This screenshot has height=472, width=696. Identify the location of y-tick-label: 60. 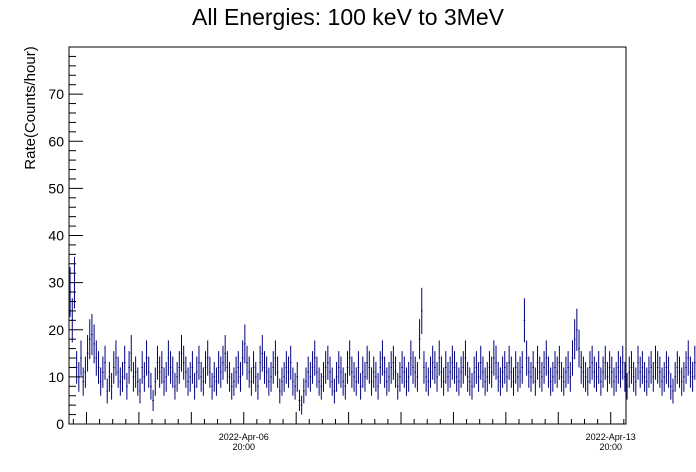
(56, 141).